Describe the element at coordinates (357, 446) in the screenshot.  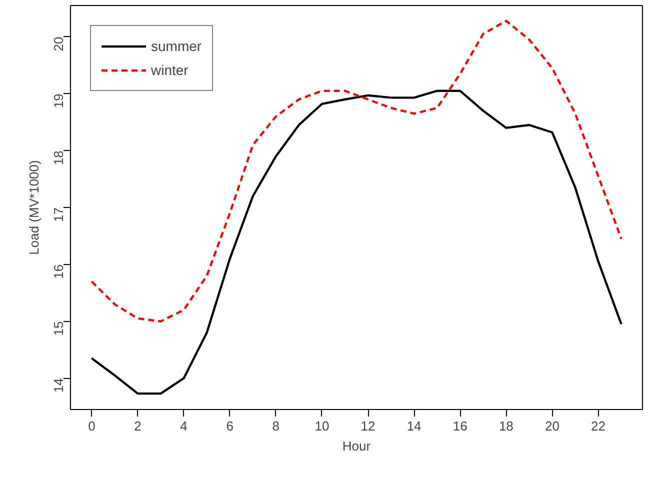
I see `x-axis-title: Hour` at that location.